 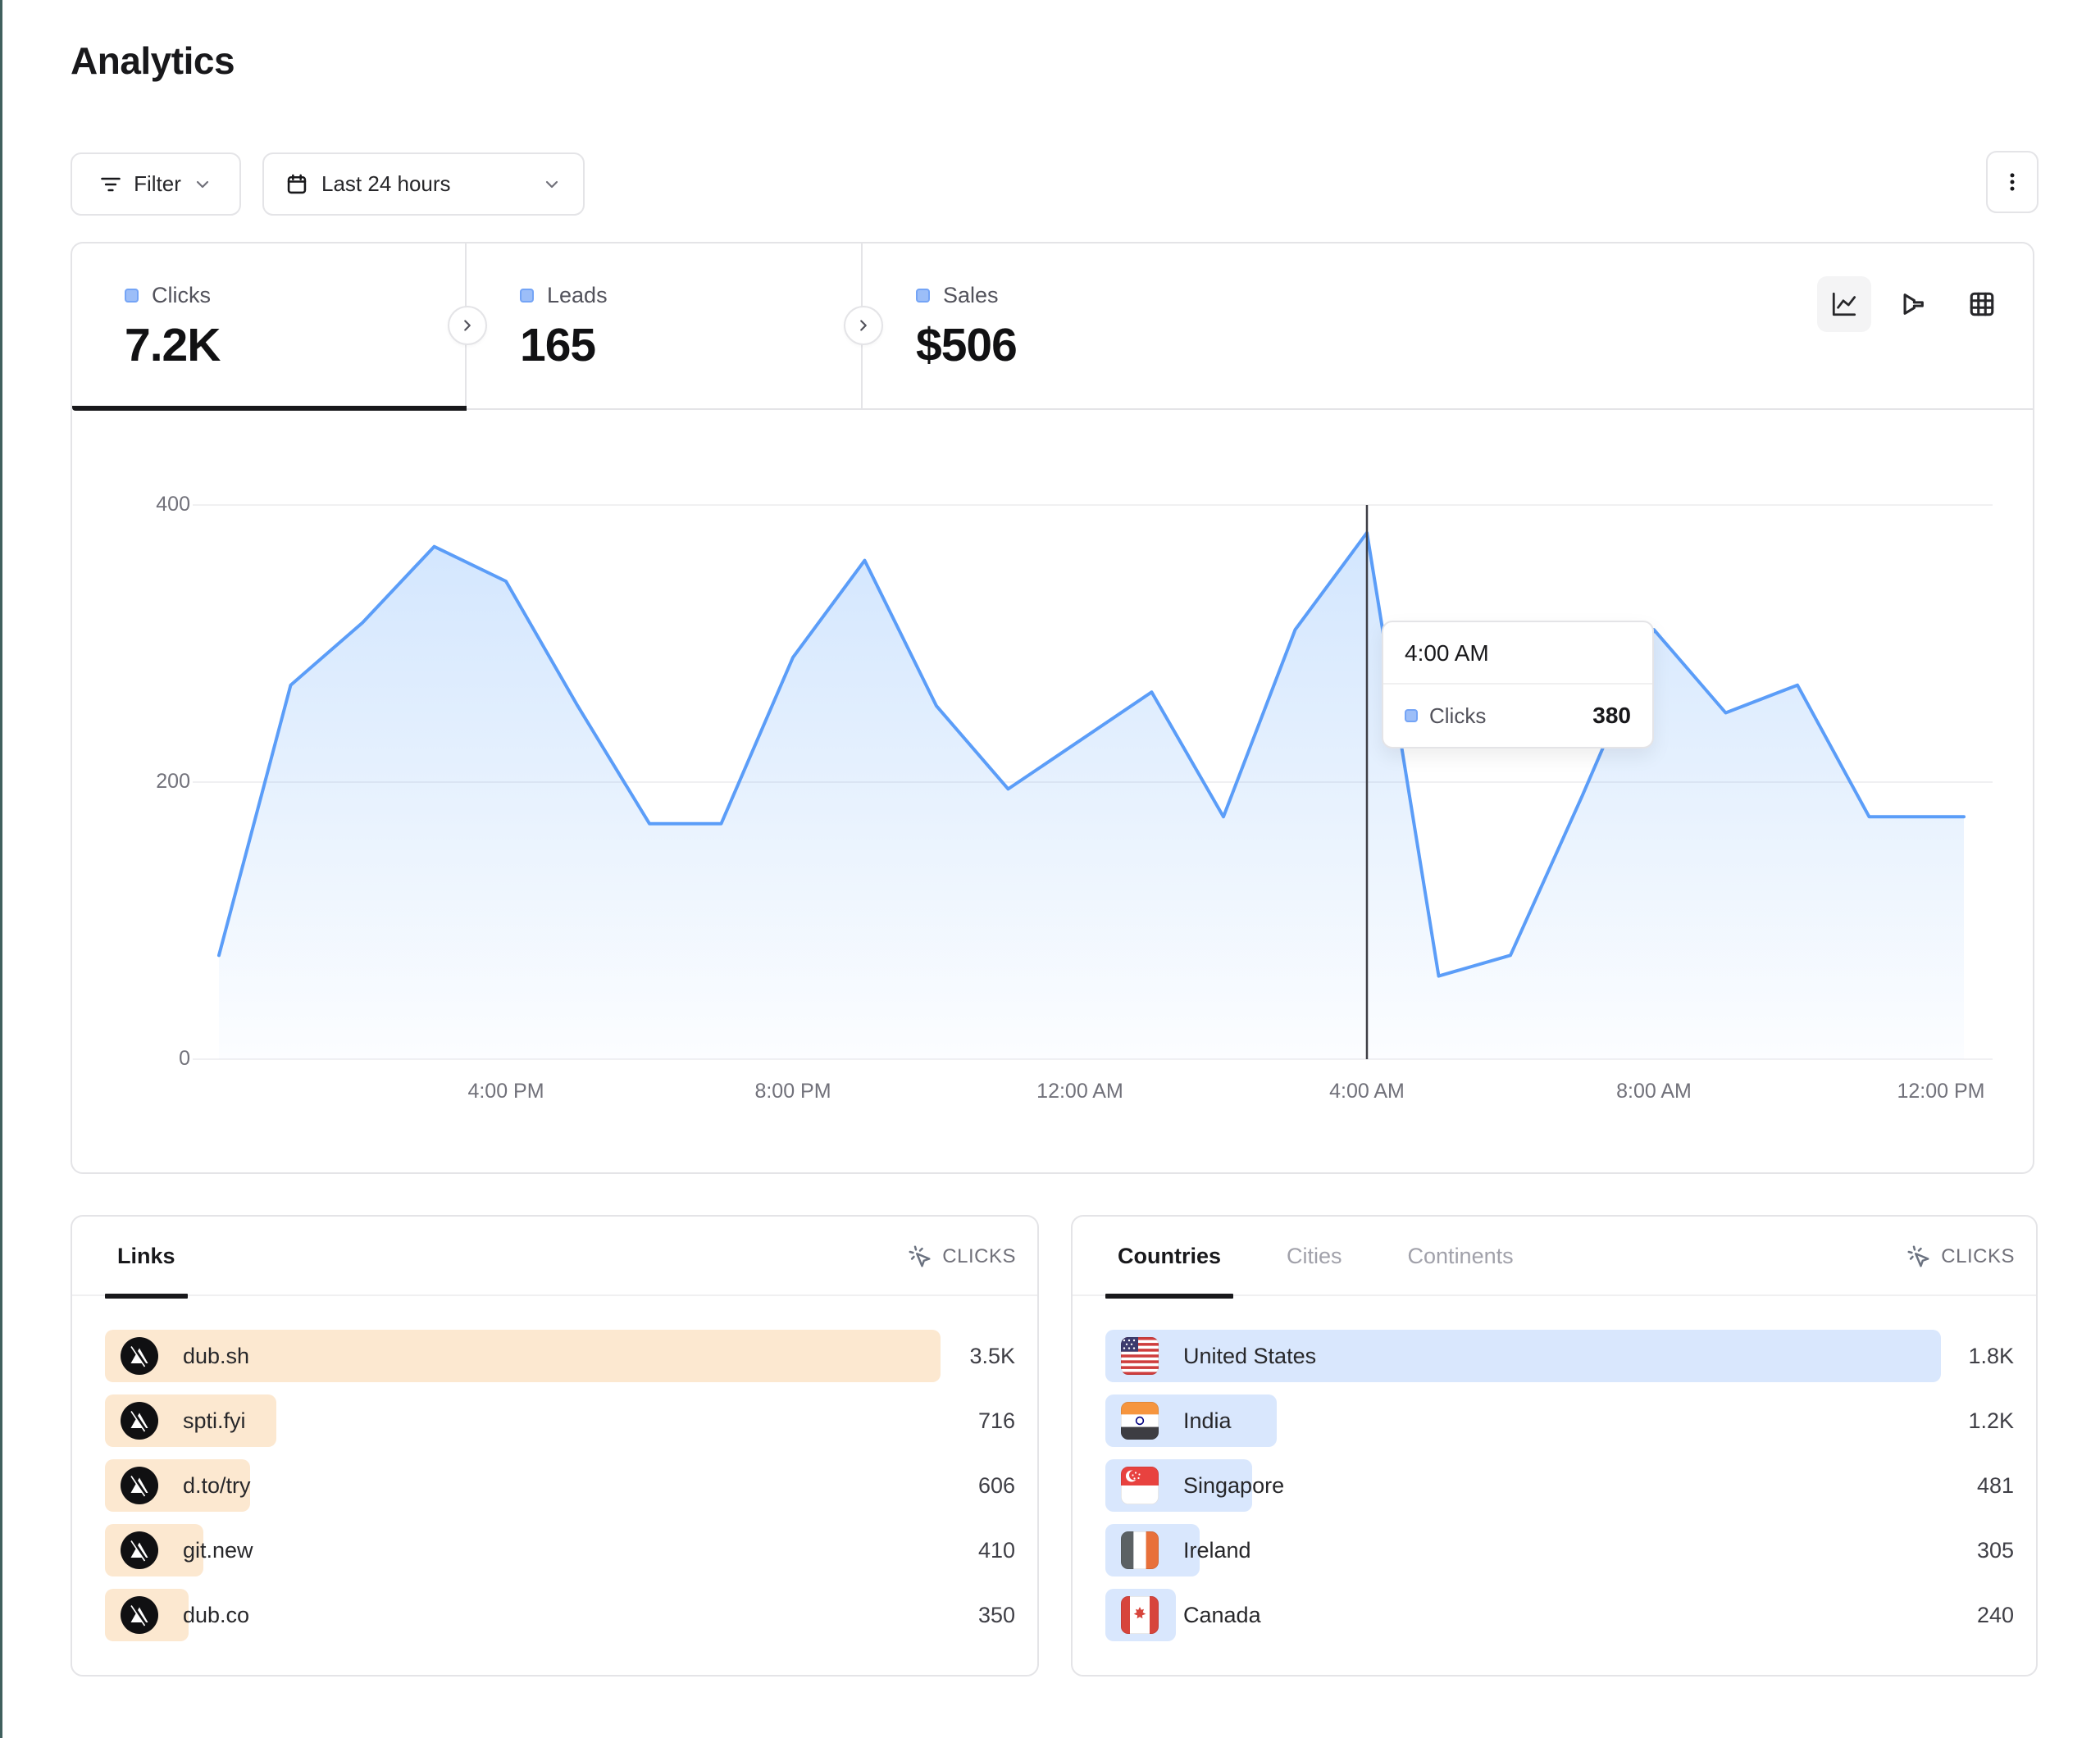 What do you see at coordinates (1314, 1256) in the screenshot?
I see `countries-tab-cities: Cities` at bounding box center [1314, 1256].